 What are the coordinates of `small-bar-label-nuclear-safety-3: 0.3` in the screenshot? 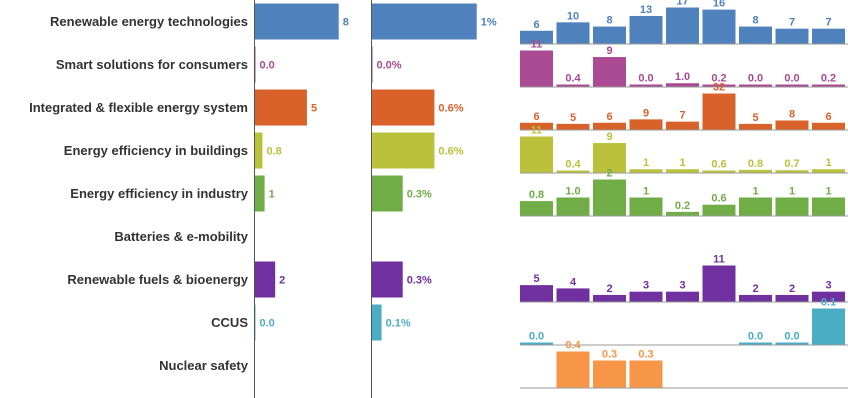 It's located at (609, 355).